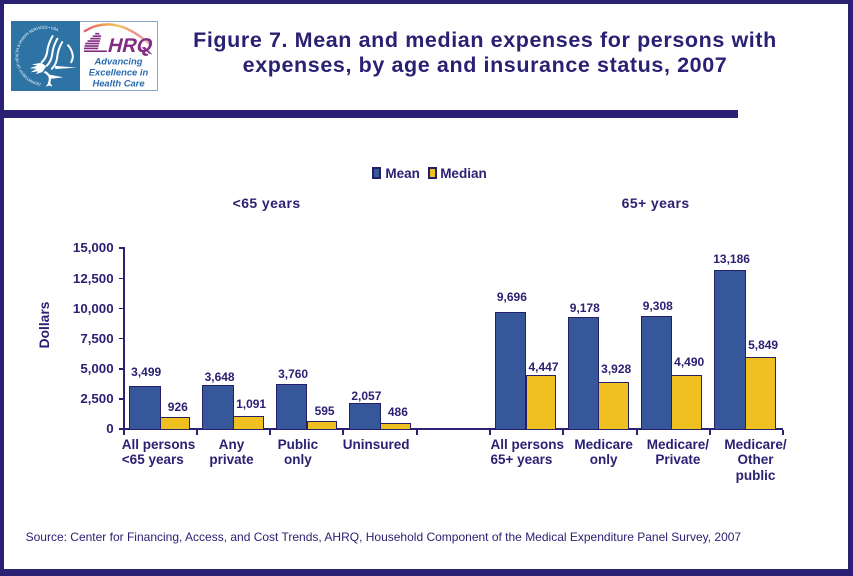 This screenshot has height=576, width=853. What do you see at coordinates (130, 47) in the screenshot?
I see `svg-text: HRQ` at bounding box center [130, 47].